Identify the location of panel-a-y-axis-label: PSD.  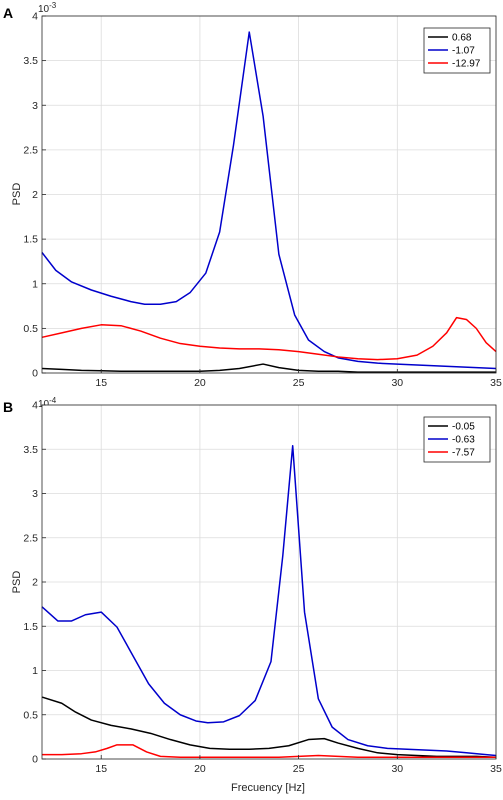
(17, 194).